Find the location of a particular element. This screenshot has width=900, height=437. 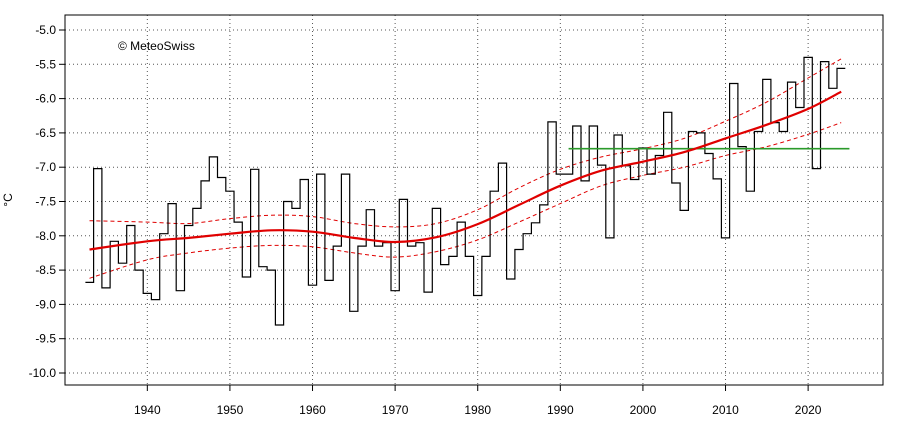

y-tick-label: -9.0 is located at coordinates (45, 304).